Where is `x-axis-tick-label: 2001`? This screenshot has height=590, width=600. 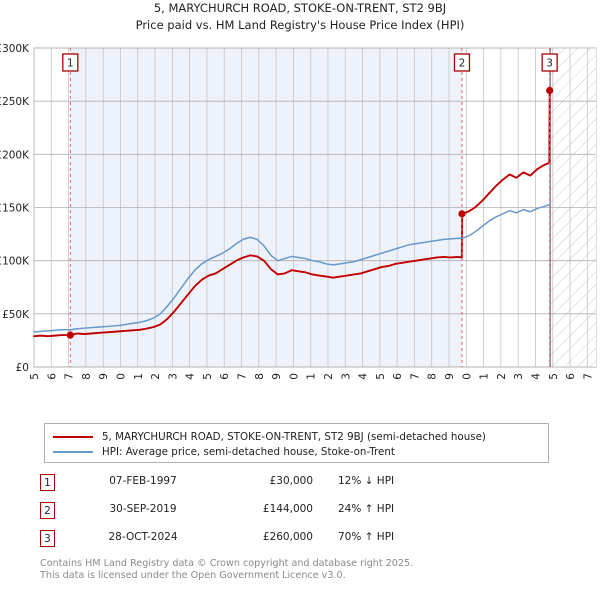
x-axis-tick-label: 2001 is located at coordinates (139, 376).